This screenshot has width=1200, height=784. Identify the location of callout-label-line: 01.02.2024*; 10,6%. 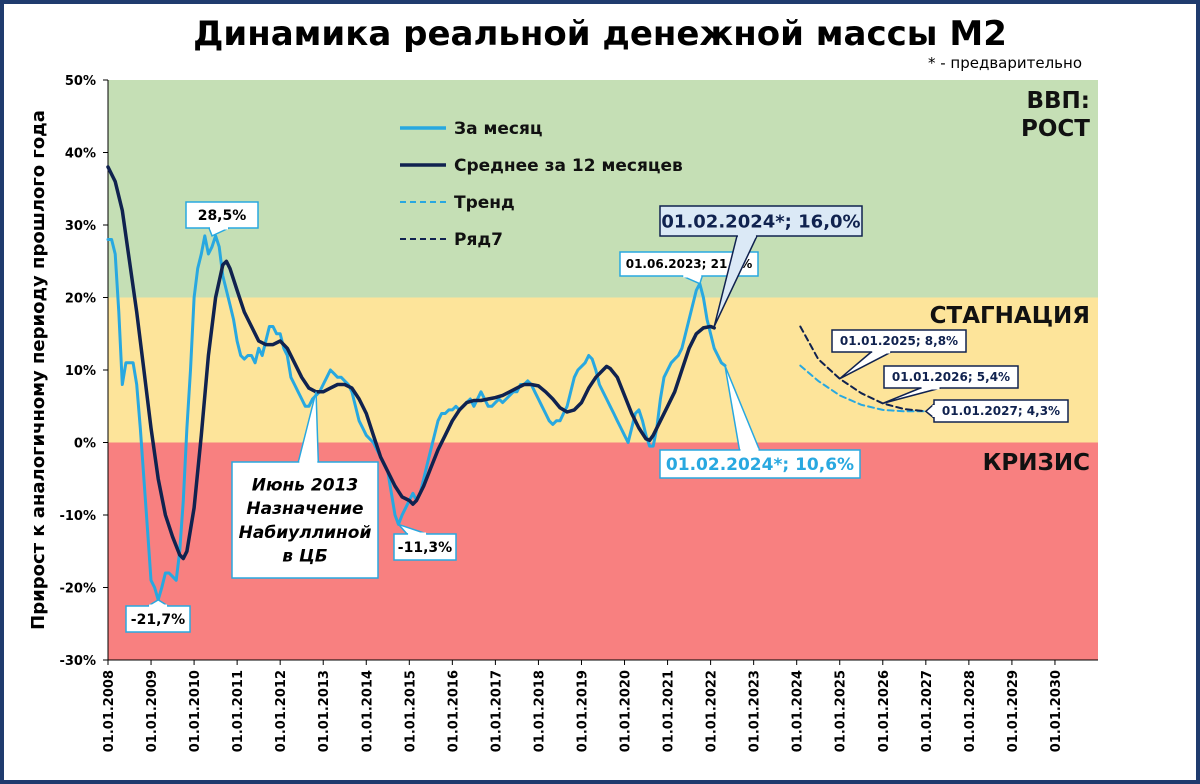
(760, 465).